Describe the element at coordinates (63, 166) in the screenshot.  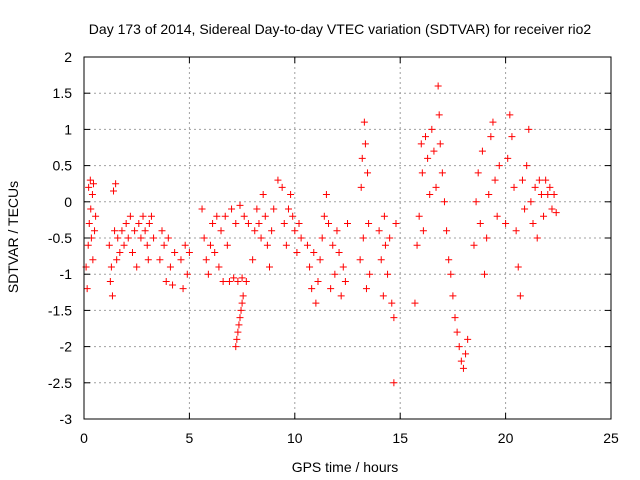
I see `y-tick-label: 0.5` at that location.